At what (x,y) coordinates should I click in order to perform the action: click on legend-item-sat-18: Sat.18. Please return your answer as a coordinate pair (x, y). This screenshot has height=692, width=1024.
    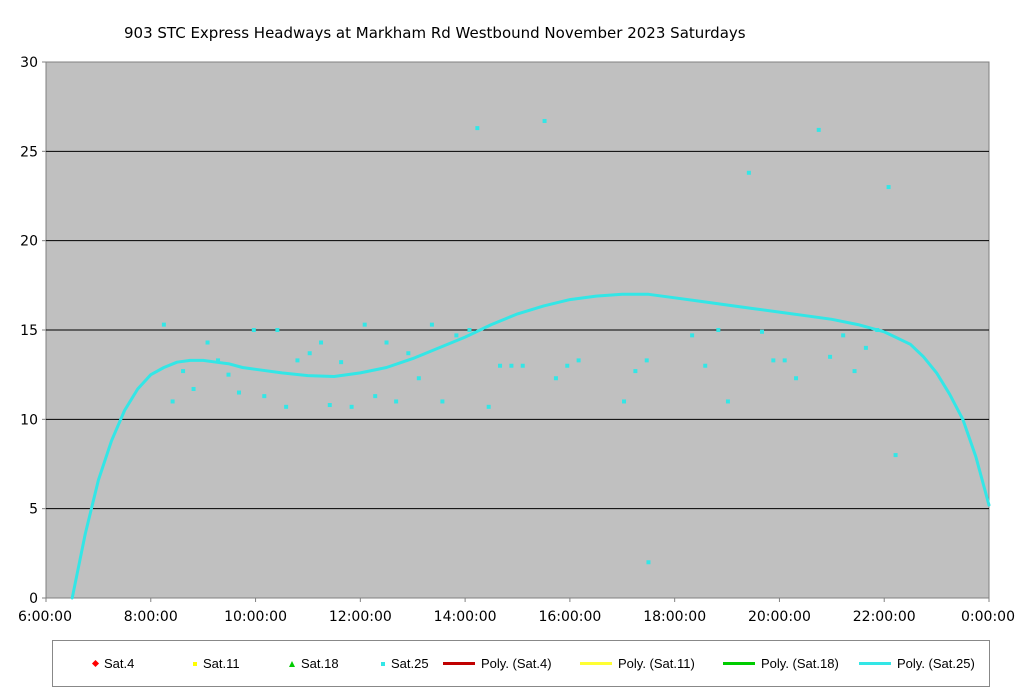
    Looking at the image, I should click on (314, 663).